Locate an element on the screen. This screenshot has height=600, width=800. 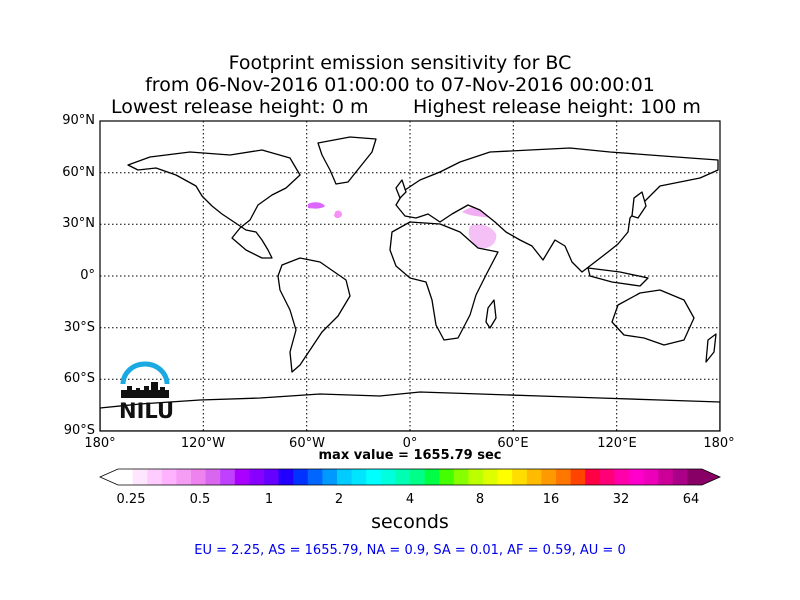
north-america is located at coordinates (214, 204).